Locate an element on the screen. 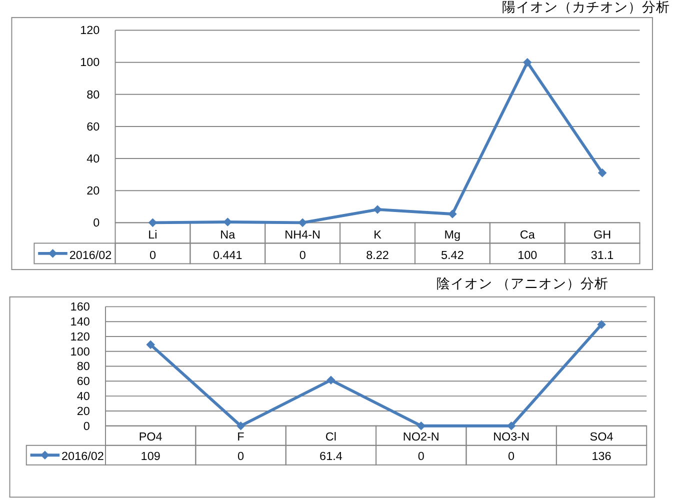 Image resolution: width=688 pixels, height=503 pixels. x-tick-label: GH is located at coordinates (603, 235).